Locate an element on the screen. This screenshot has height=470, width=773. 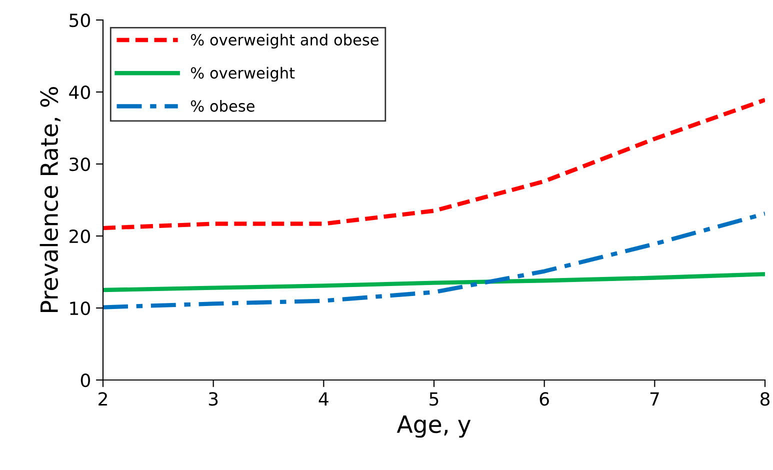
x-axis-title: Age, y is located at coordinates (433, 427).